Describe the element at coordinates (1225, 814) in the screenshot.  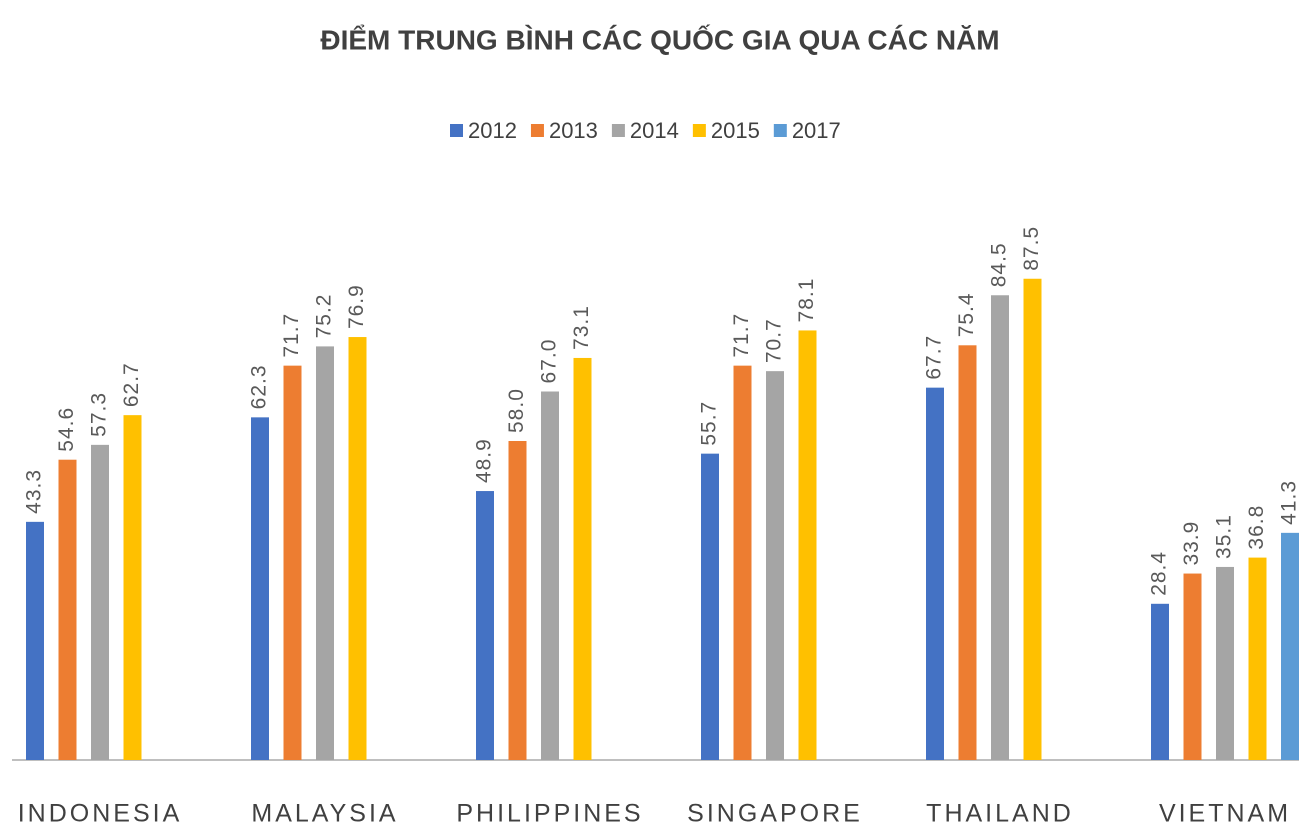
I see `x-tick-label: VIETNAM` at that location.